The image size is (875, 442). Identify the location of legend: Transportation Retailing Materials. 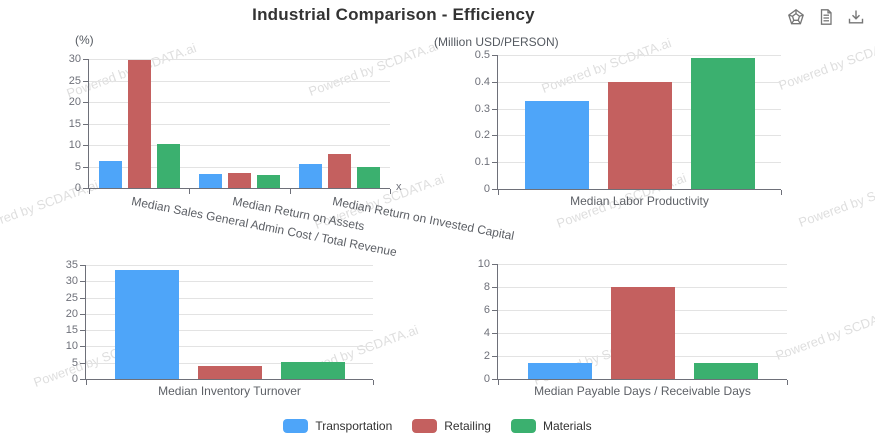
(437, 426).